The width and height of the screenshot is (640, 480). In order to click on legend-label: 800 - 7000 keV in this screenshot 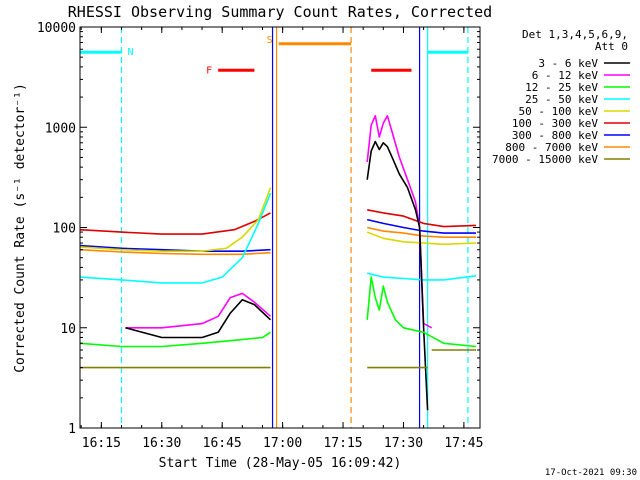, I will do `click(551, 147)`.